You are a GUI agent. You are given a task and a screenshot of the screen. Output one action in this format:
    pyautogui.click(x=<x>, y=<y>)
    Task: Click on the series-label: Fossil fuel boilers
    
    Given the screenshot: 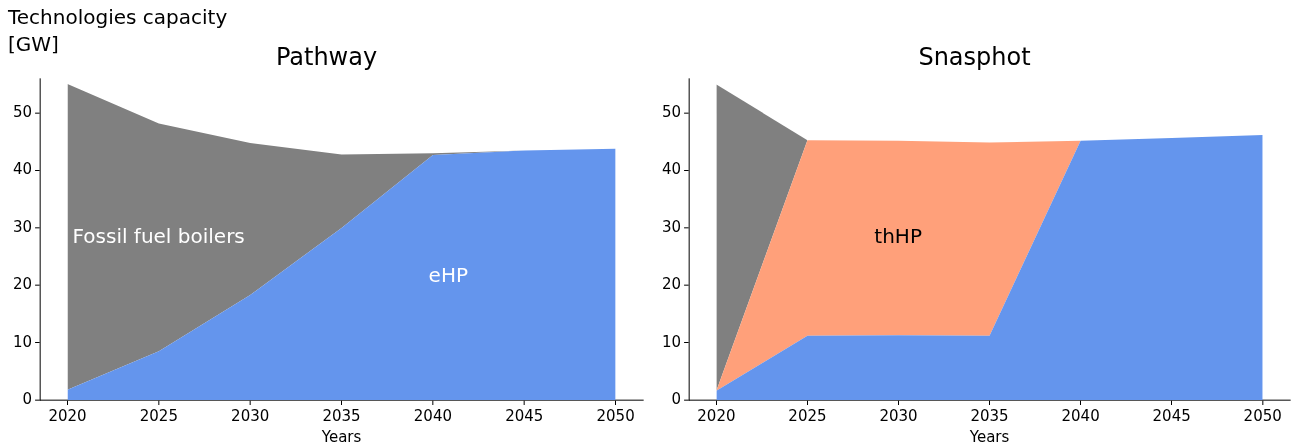 What is the action you would take?
    pyautogui.click(x=158, y=235)
    